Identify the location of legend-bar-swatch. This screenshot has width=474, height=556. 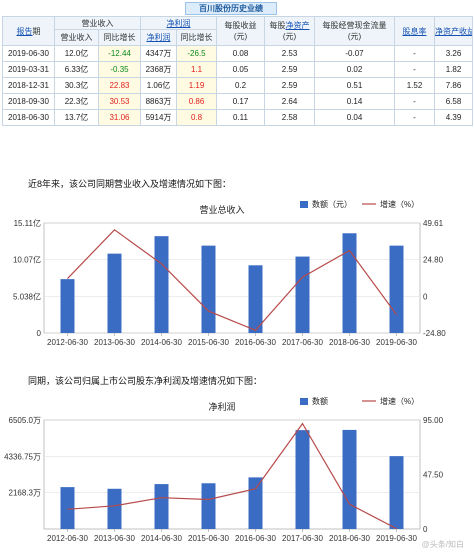
(304, 401).